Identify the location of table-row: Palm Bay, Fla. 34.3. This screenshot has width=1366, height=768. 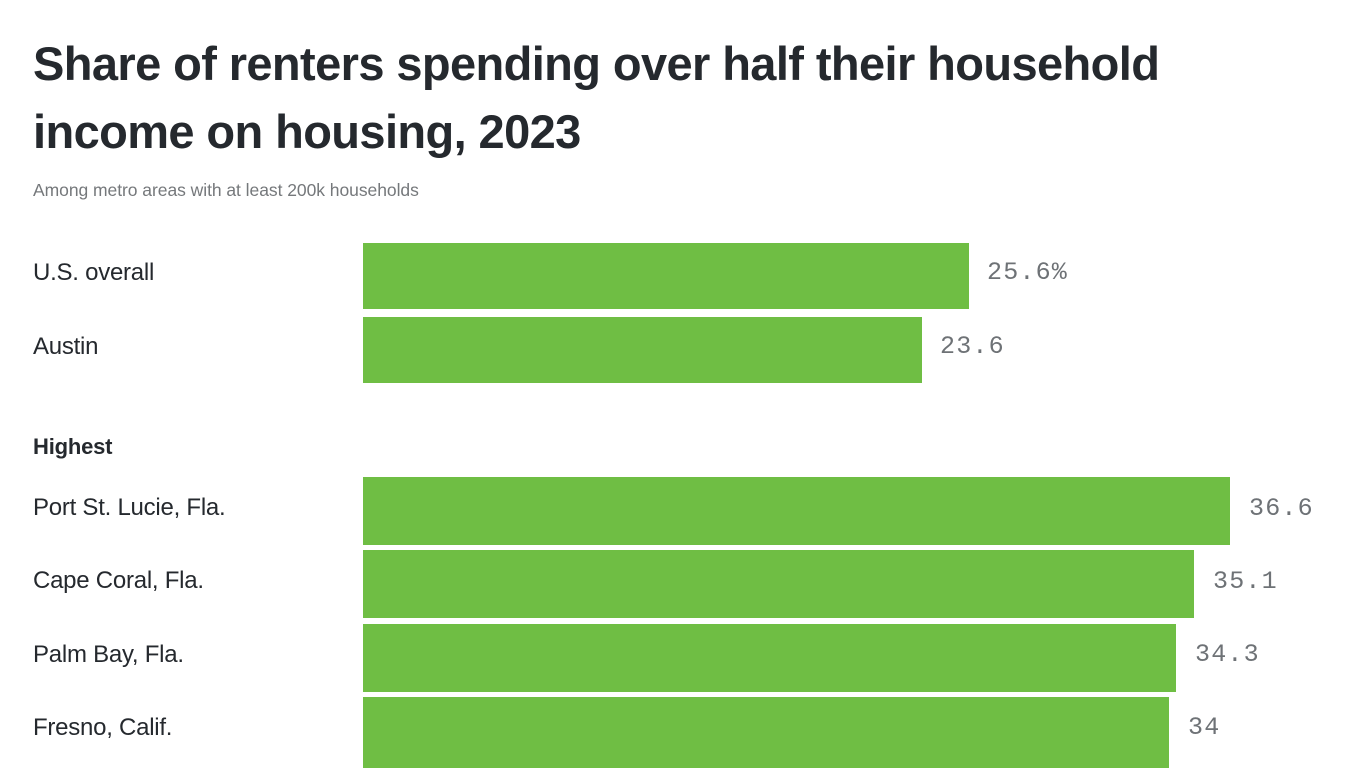
(683, 658).